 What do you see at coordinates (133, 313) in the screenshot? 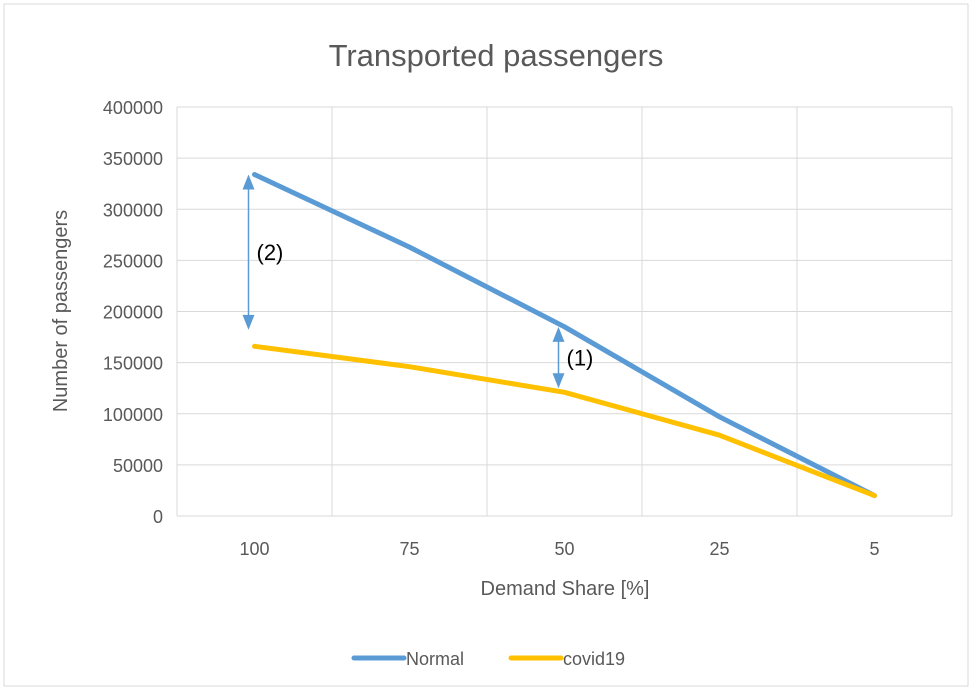
I see `y-tick-label: 200000` at bounding box center [133, 313].